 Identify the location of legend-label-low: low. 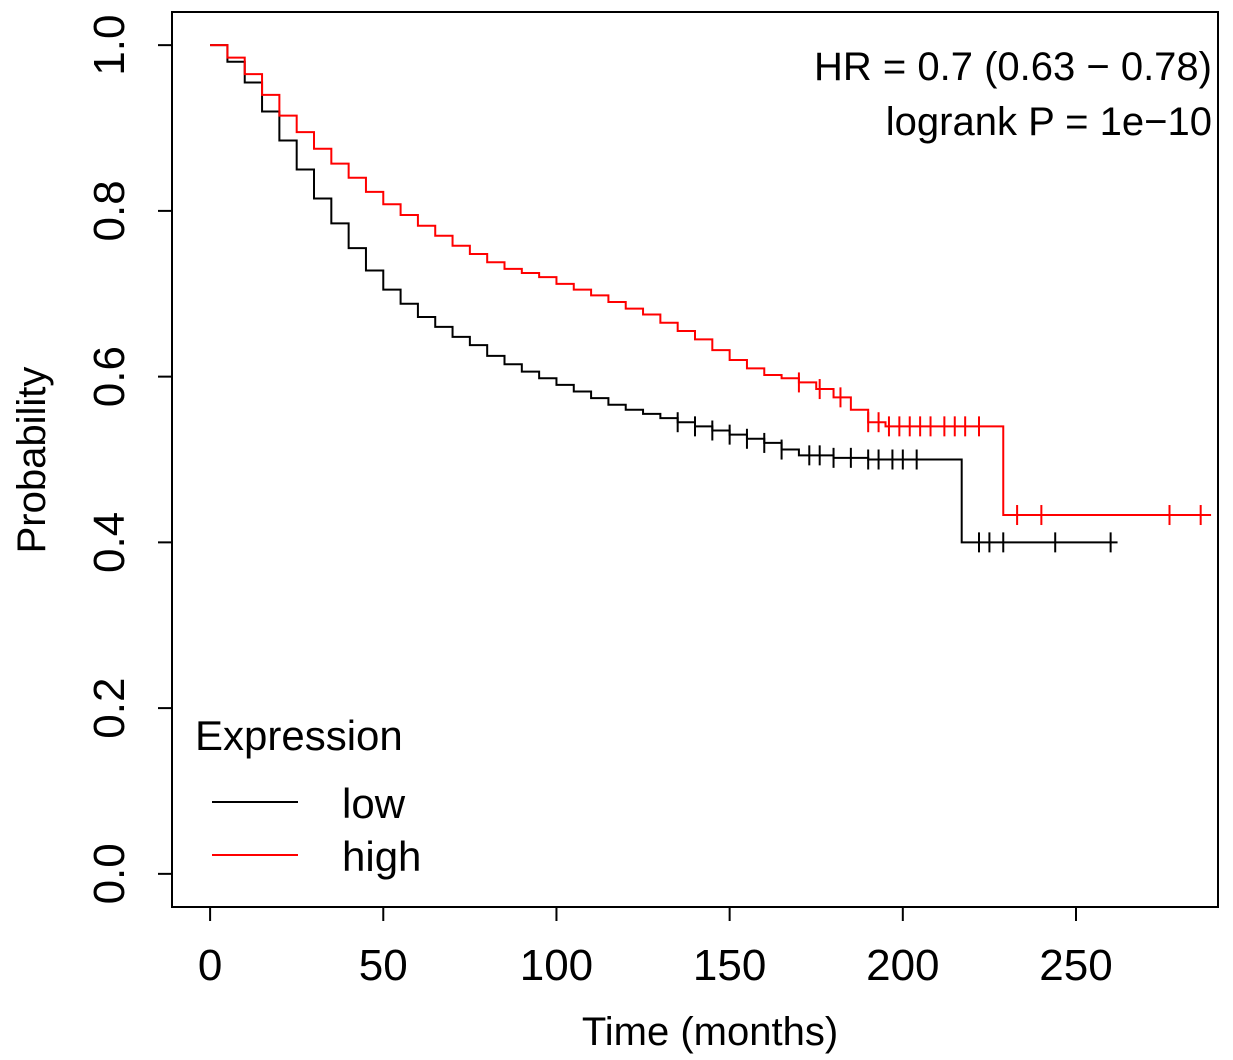
(374, 803).